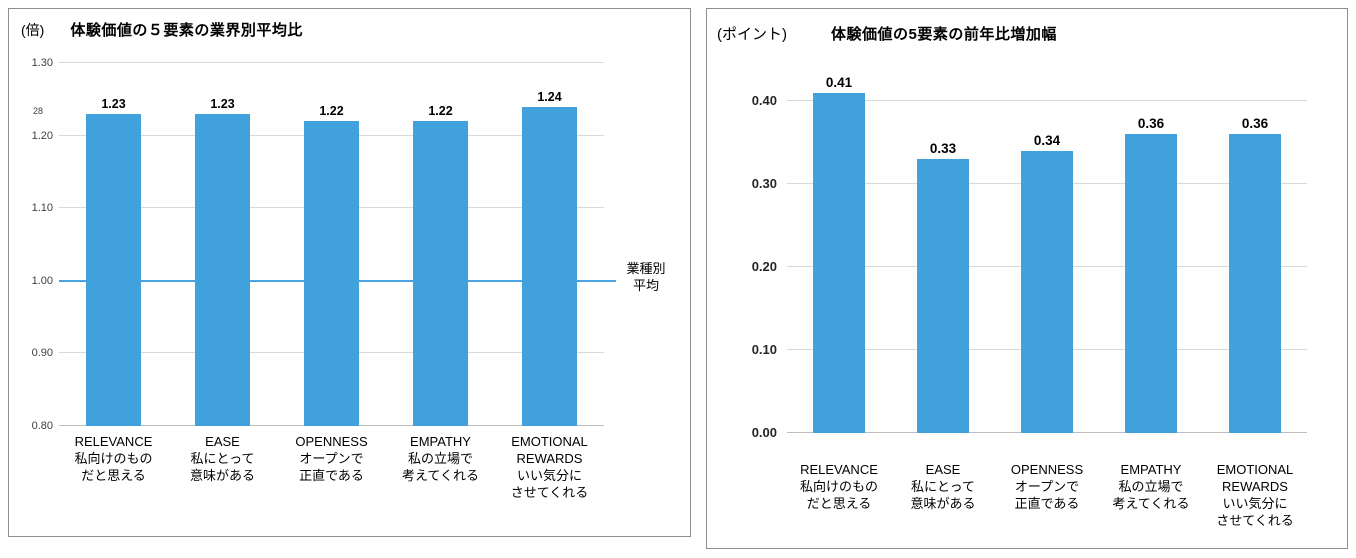 This screenshot has width=1356, height=558. I want to click on bar-value-label: 0.33, so click(943, 149).